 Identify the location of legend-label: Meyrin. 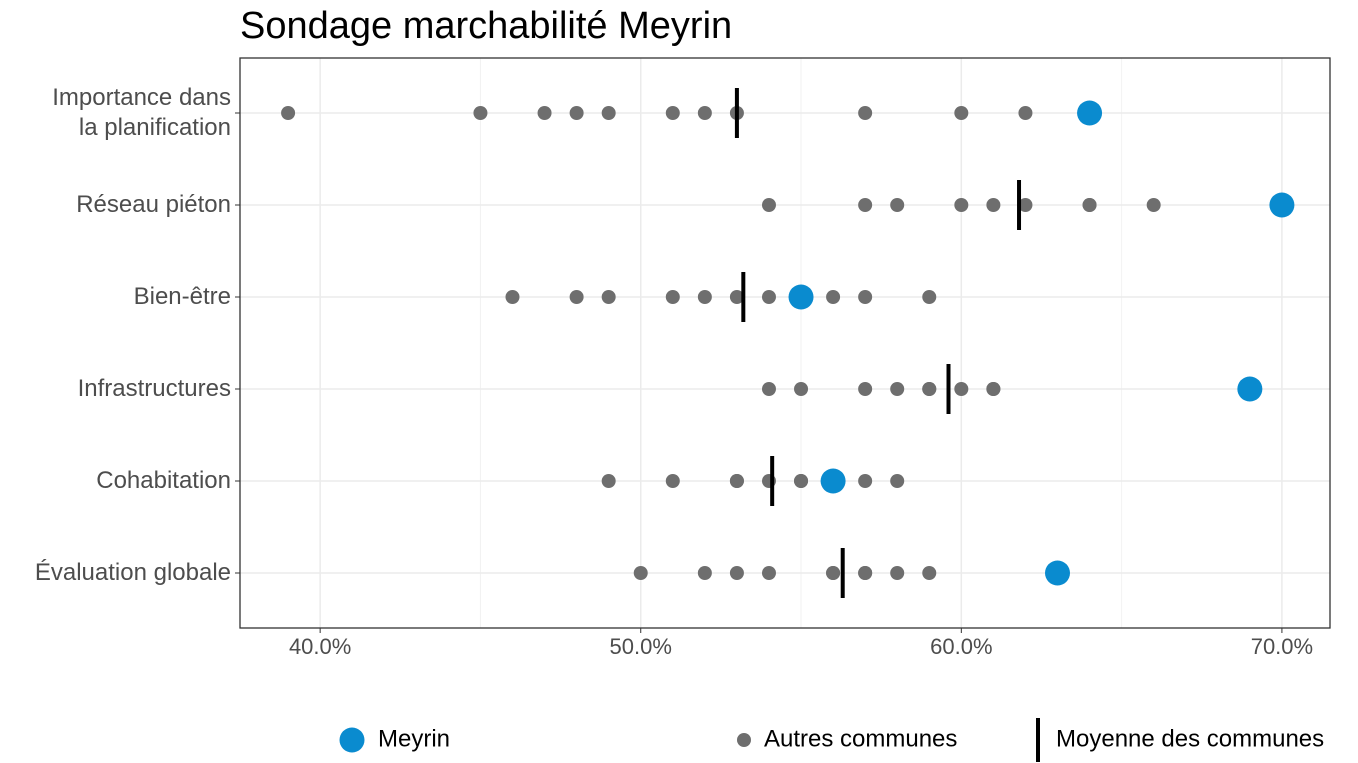
(414, 738).